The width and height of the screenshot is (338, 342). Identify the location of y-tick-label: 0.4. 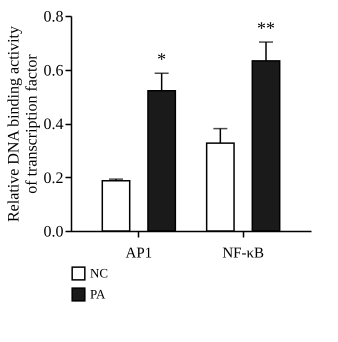
(54, 124).